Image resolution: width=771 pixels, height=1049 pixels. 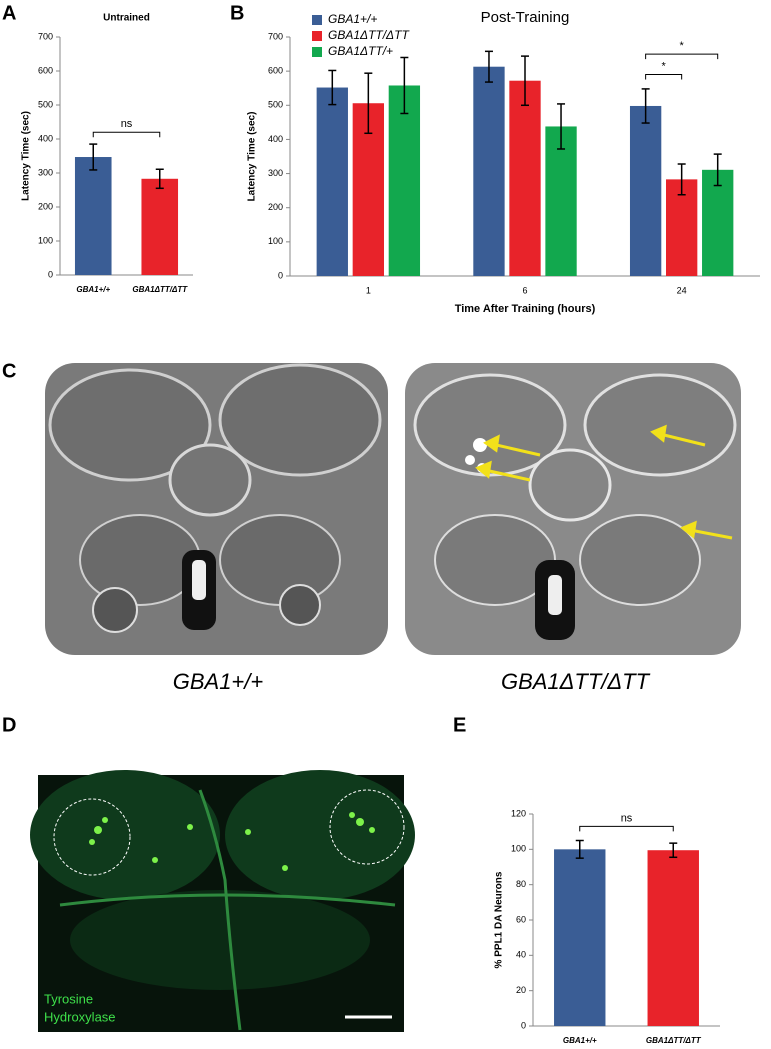 I want to click on stain-label: Tyrosine, so click(x=68, y=998).